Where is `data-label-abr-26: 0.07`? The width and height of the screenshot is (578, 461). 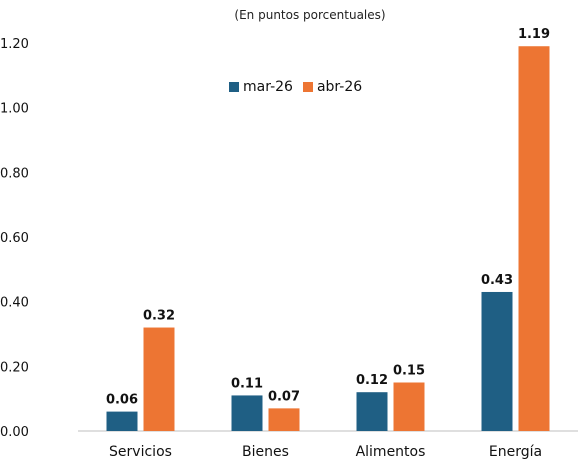 data-label-abr-26: 0.07 is located at coordinates (284, 396).